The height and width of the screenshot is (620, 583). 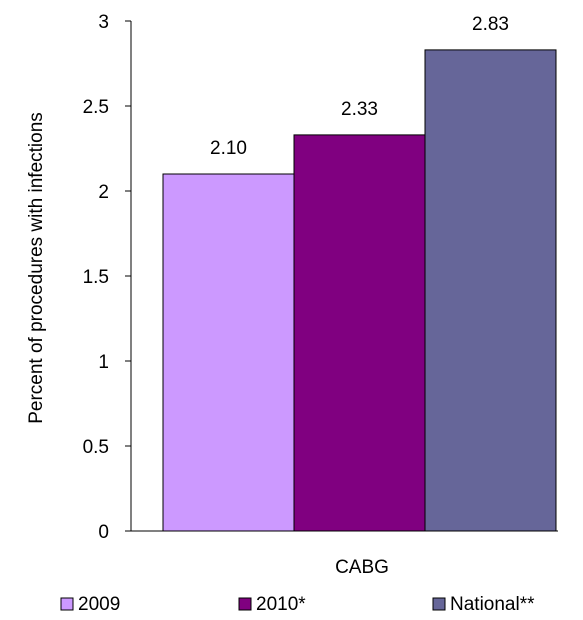 I want to click on y-tick-label: 0, so click(x=103, y=532).